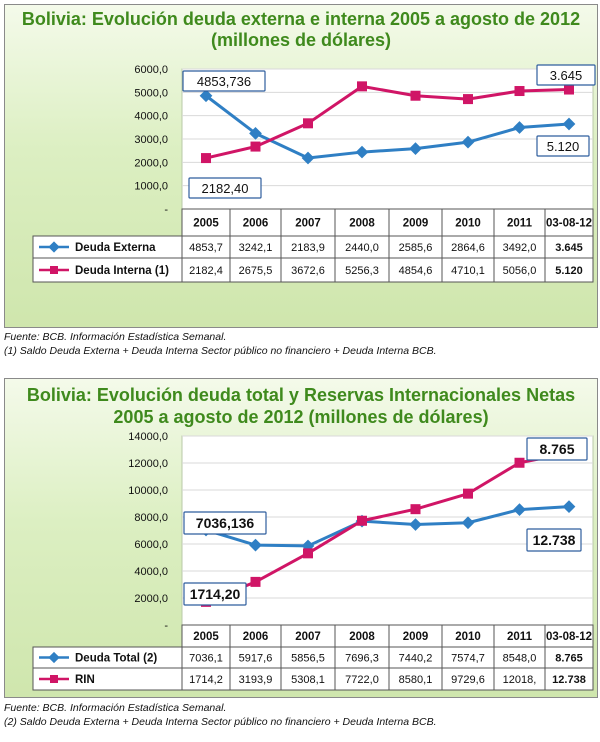 The image size is (600, 742). I want to click on table-cell: 5256,3, so click(362, 271).